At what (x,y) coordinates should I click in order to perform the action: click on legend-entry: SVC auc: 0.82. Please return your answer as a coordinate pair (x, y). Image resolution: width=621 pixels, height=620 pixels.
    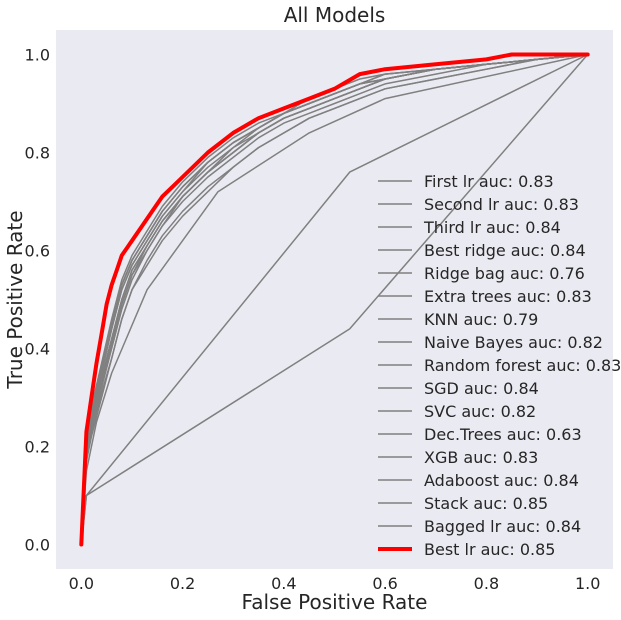
    Looking at the image, I should click on (480, 411).